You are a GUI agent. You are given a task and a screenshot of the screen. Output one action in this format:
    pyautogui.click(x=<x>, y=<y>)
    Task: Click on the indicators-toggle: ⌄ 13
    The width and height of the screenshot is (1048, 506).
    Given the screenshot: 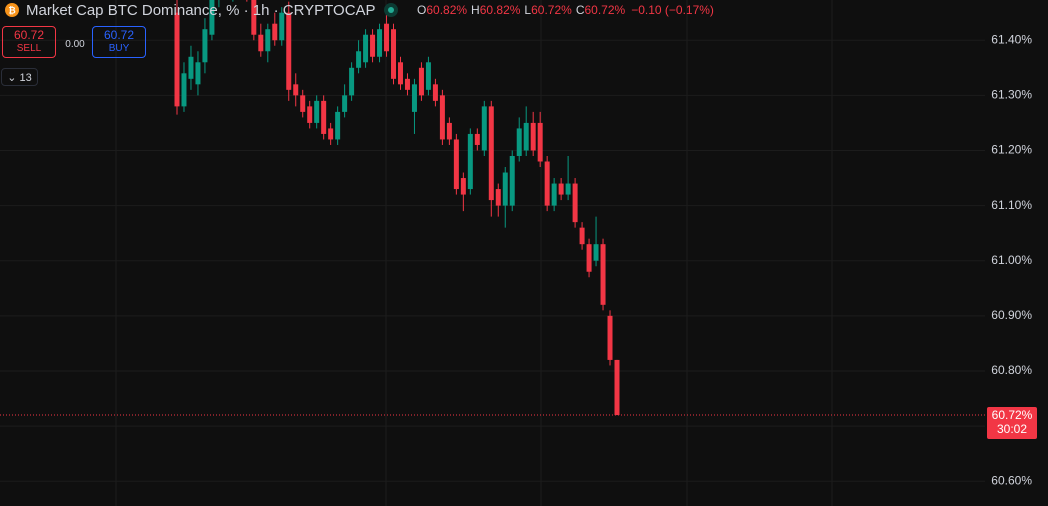 What is the action you would take?
    pyautogui.click(x=19, y=77)
    